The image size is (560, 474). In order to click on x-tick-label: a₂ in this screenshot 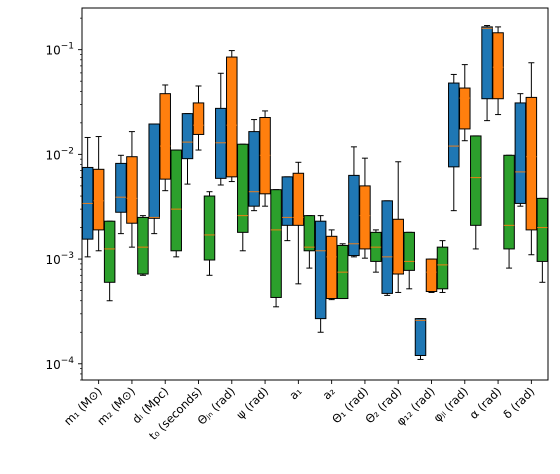, I will do `click(329, 393)`.